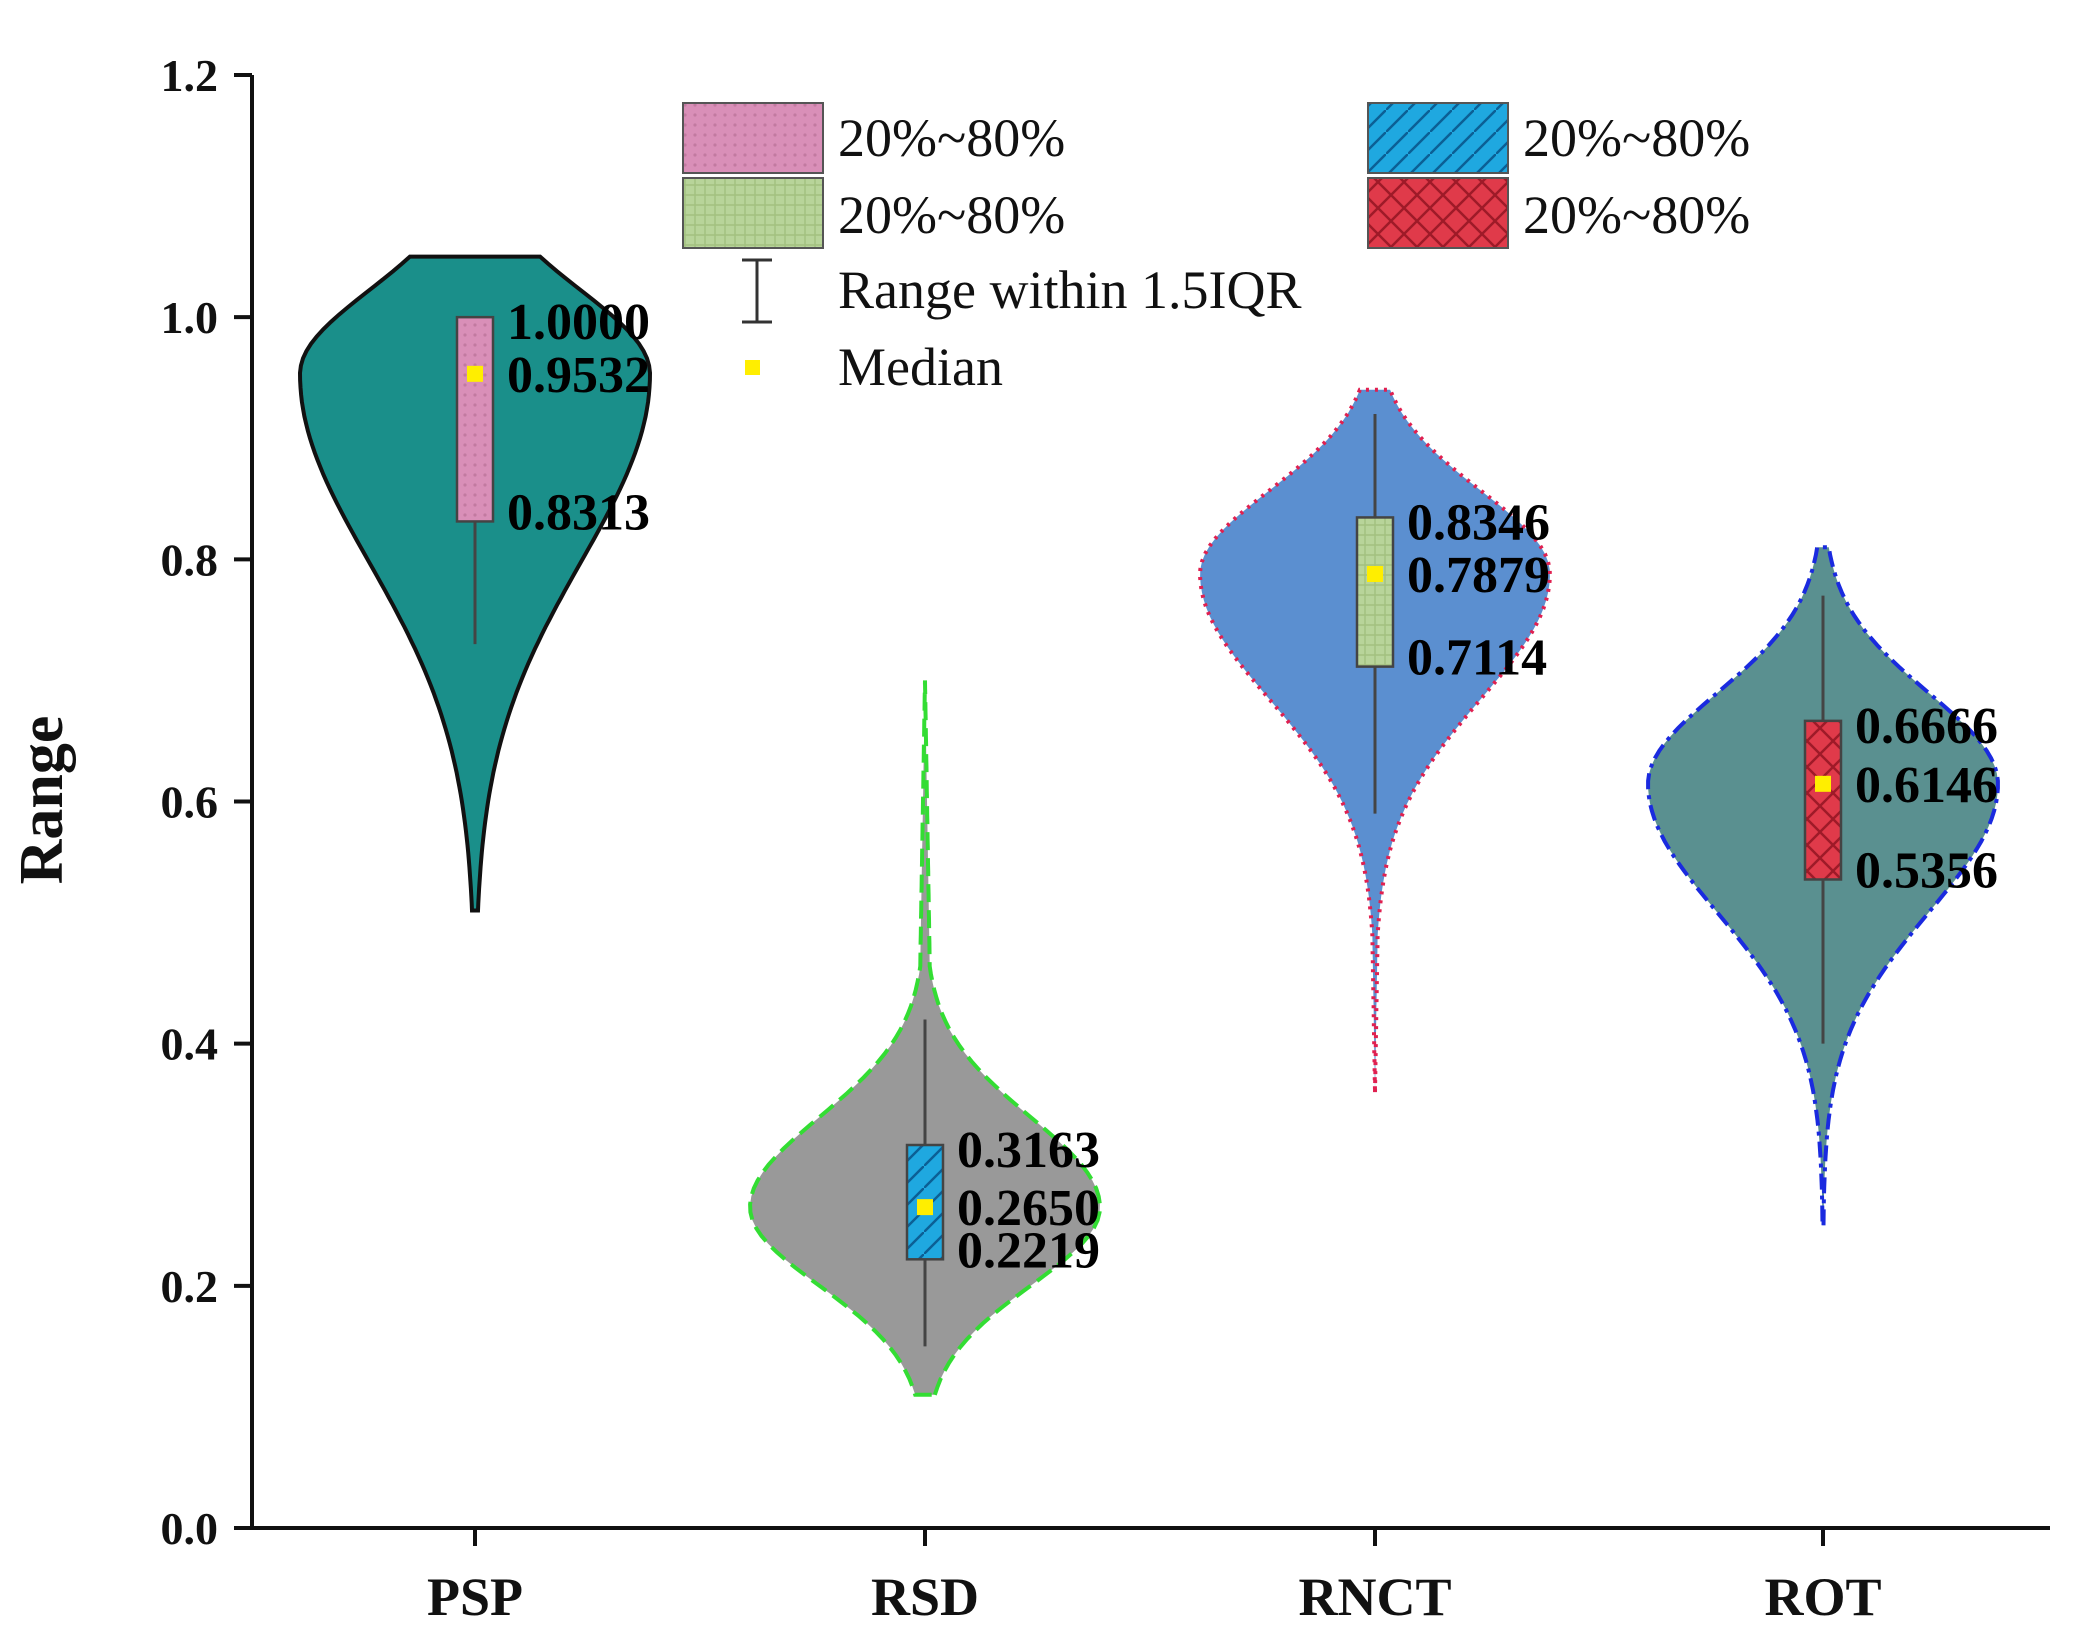  Describe the element at coordinates (1069, 290) in the screenshot. I see `legend-label-range: Range within 1.5IQR` at that location.